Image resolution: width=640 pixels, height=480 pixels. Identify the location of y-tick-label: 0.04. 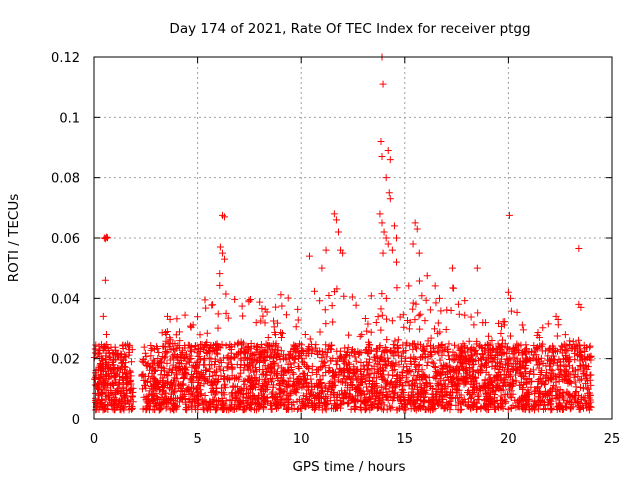
(65, 299).